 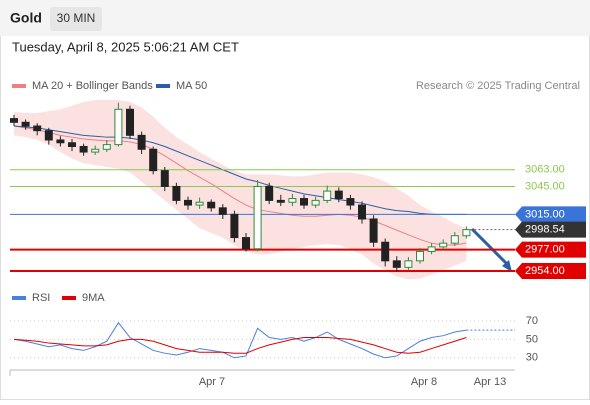 What do you see at coordinates (545, 170) in the screenshot?
I see `level-label: 3063.00` at bounding box center [545, 170].